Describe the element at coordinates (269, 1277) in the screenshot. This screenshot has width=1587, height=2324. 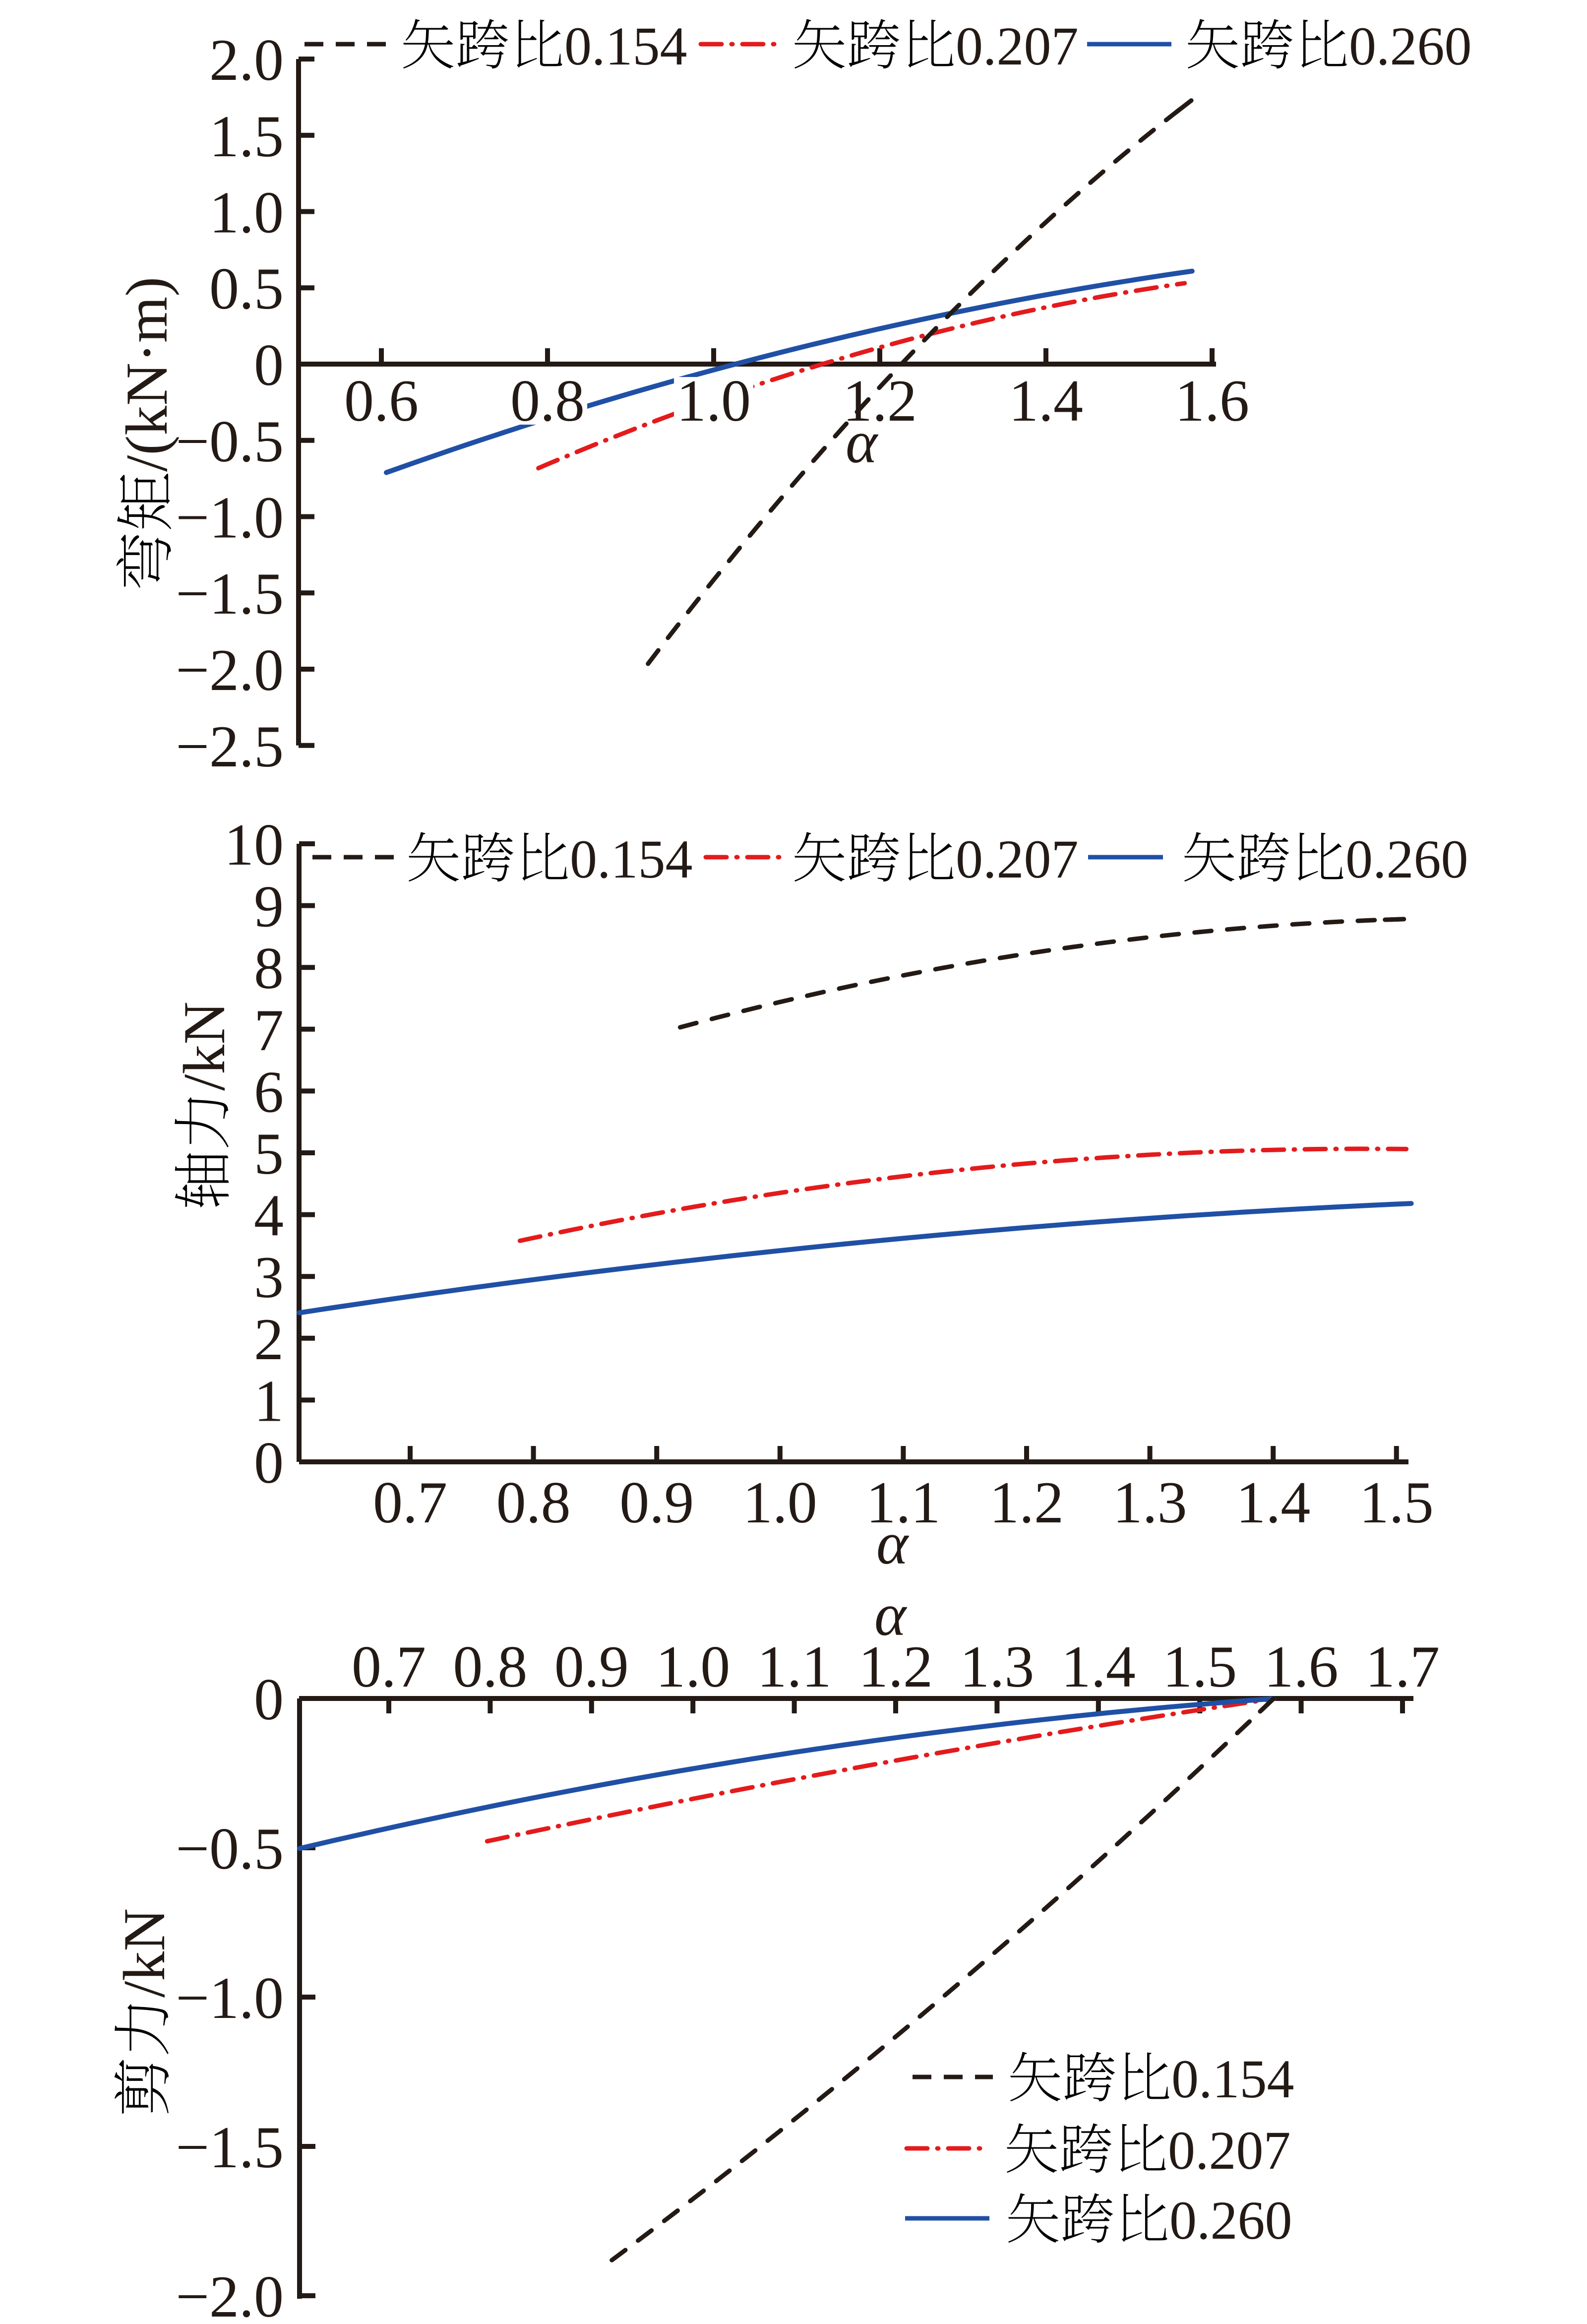
I see `svg-text: 3` at that location.